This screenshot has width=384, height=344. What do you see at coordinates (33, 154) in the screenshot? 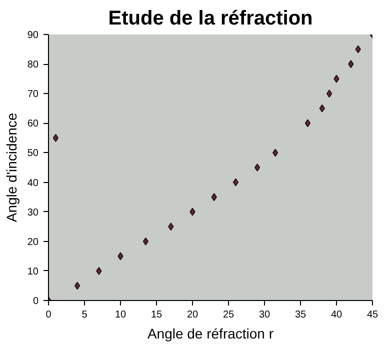
I see `y-tick-label: 50` at bounding box center [33, 154].